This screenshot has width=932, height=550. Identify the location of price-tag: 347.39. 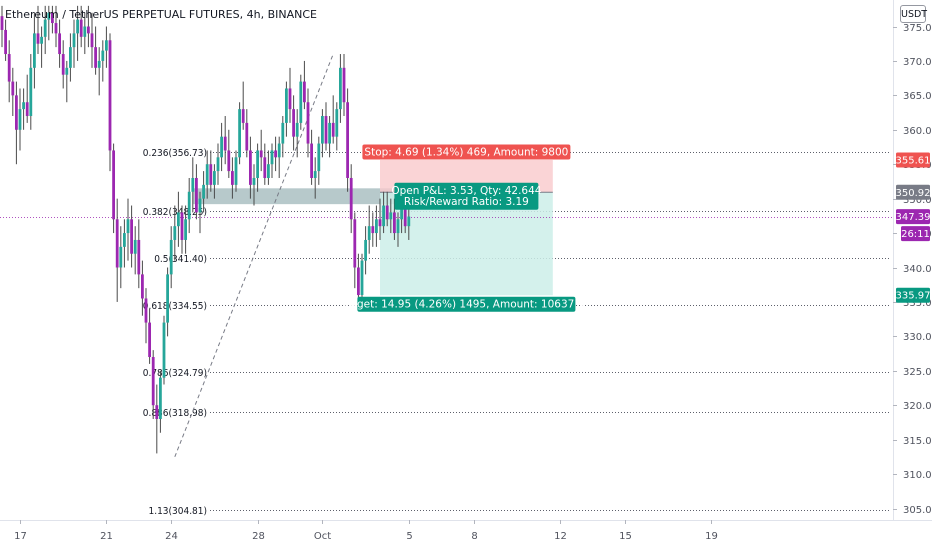
(913, 217).